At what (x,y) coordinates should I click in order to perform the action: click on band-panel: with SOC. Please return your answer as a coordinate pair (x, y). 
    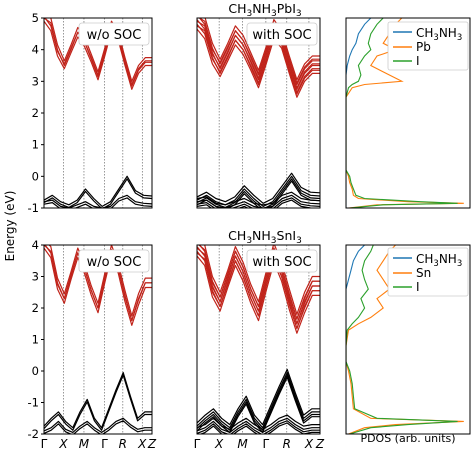
    Looking at the image, I should click on (258, 113).